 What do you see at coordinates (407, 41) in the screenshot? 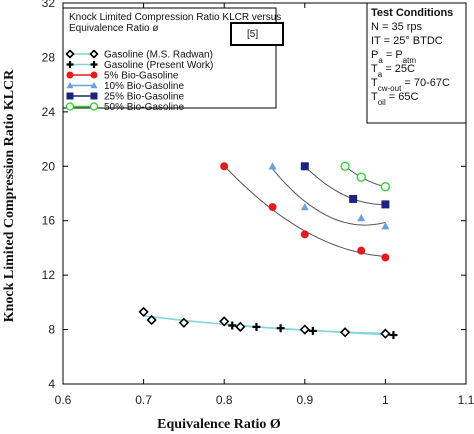
I see `condition-ignition-timing: IT = 25° BTDC` at bounding box center [407, 41].